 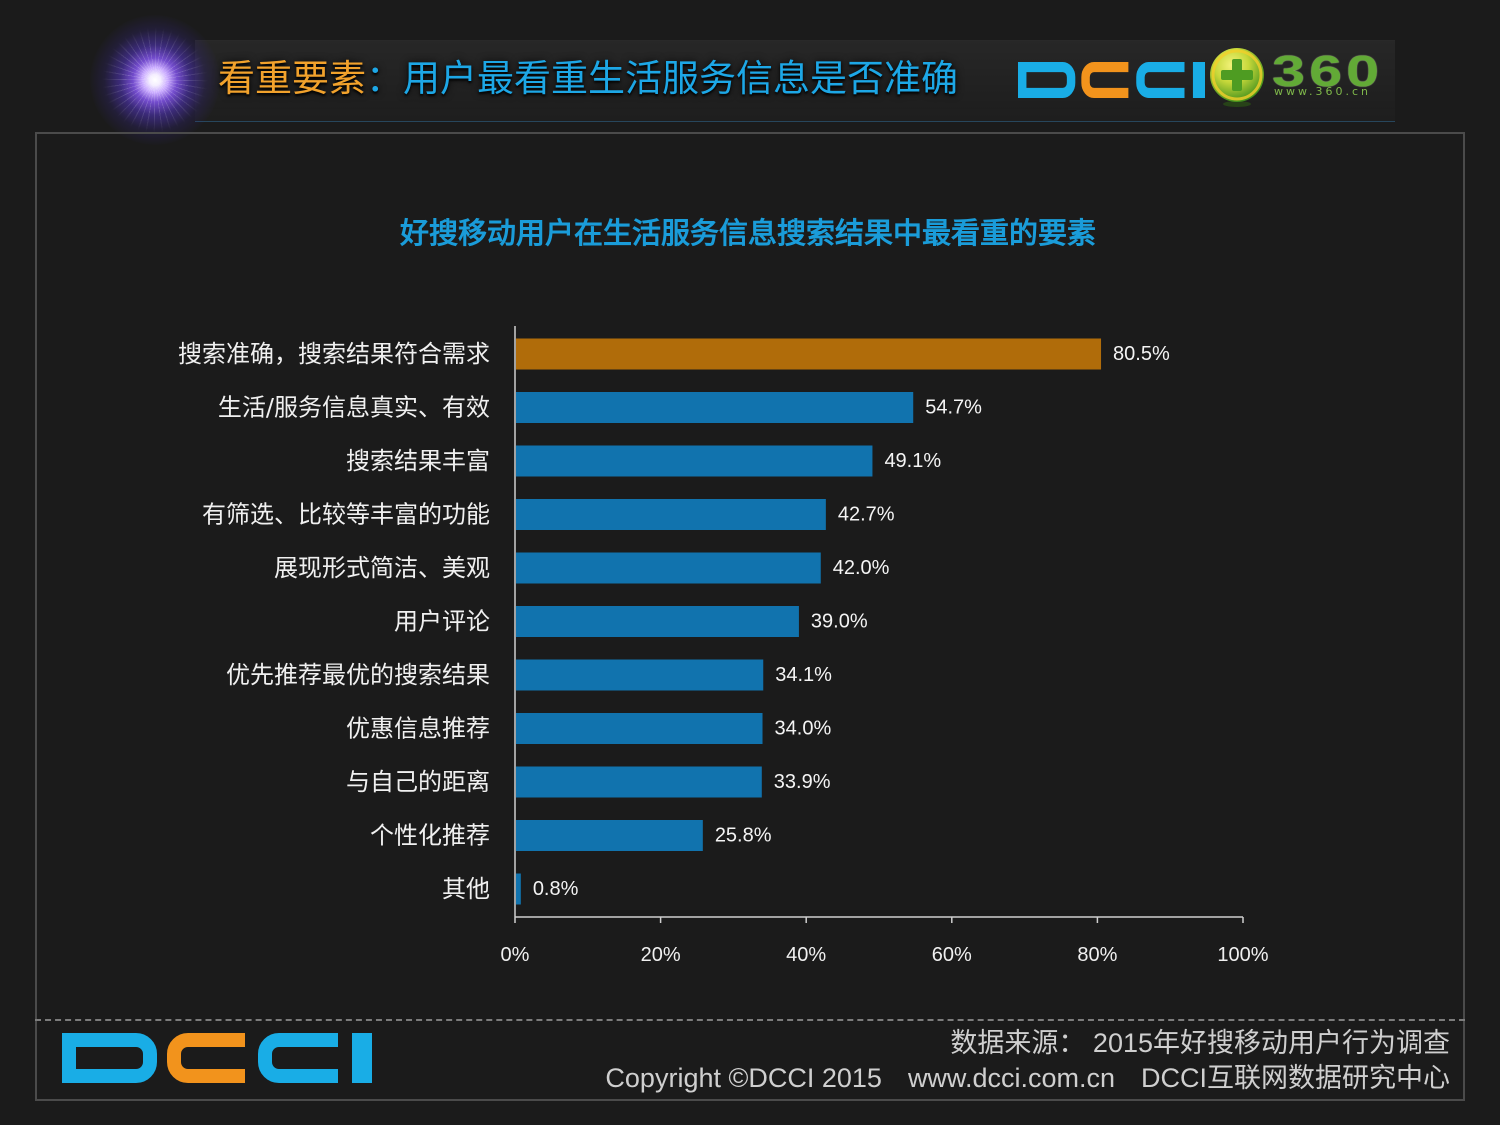 I want to click on dcci-footer-logo, so click(x=217, y=1058).